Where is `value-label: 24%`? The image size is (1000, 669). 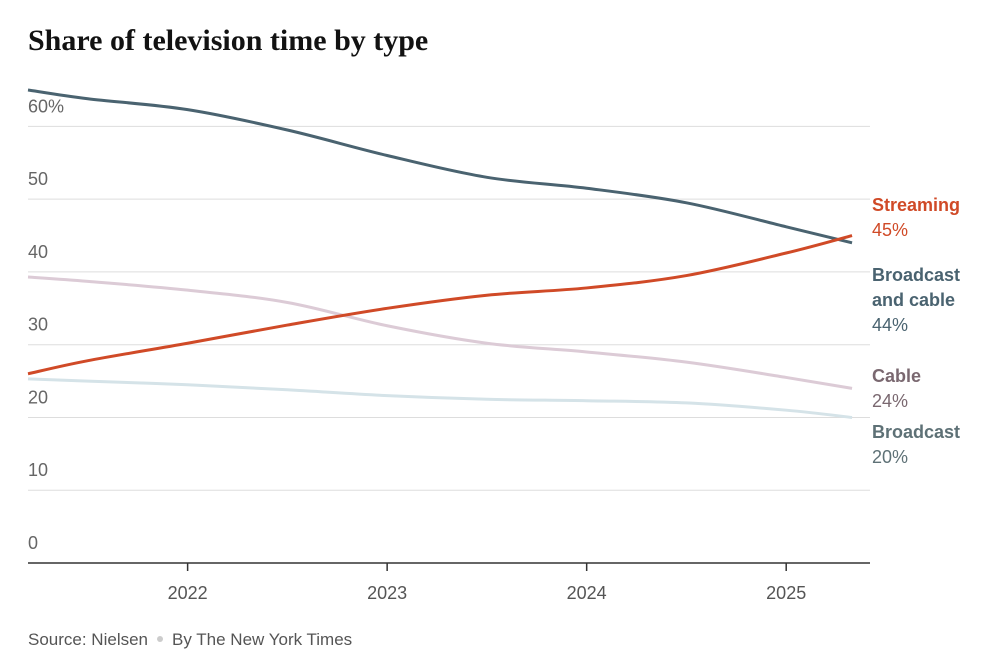
value-label: 24% is located at coordinates (890, 401).